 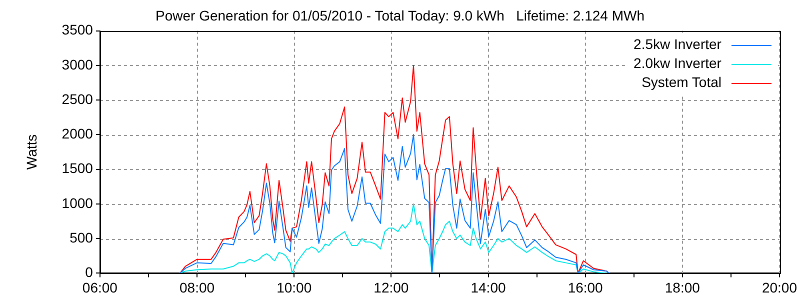 I want to click on x-tick-label: 12:00, so click(x=391, y=287).